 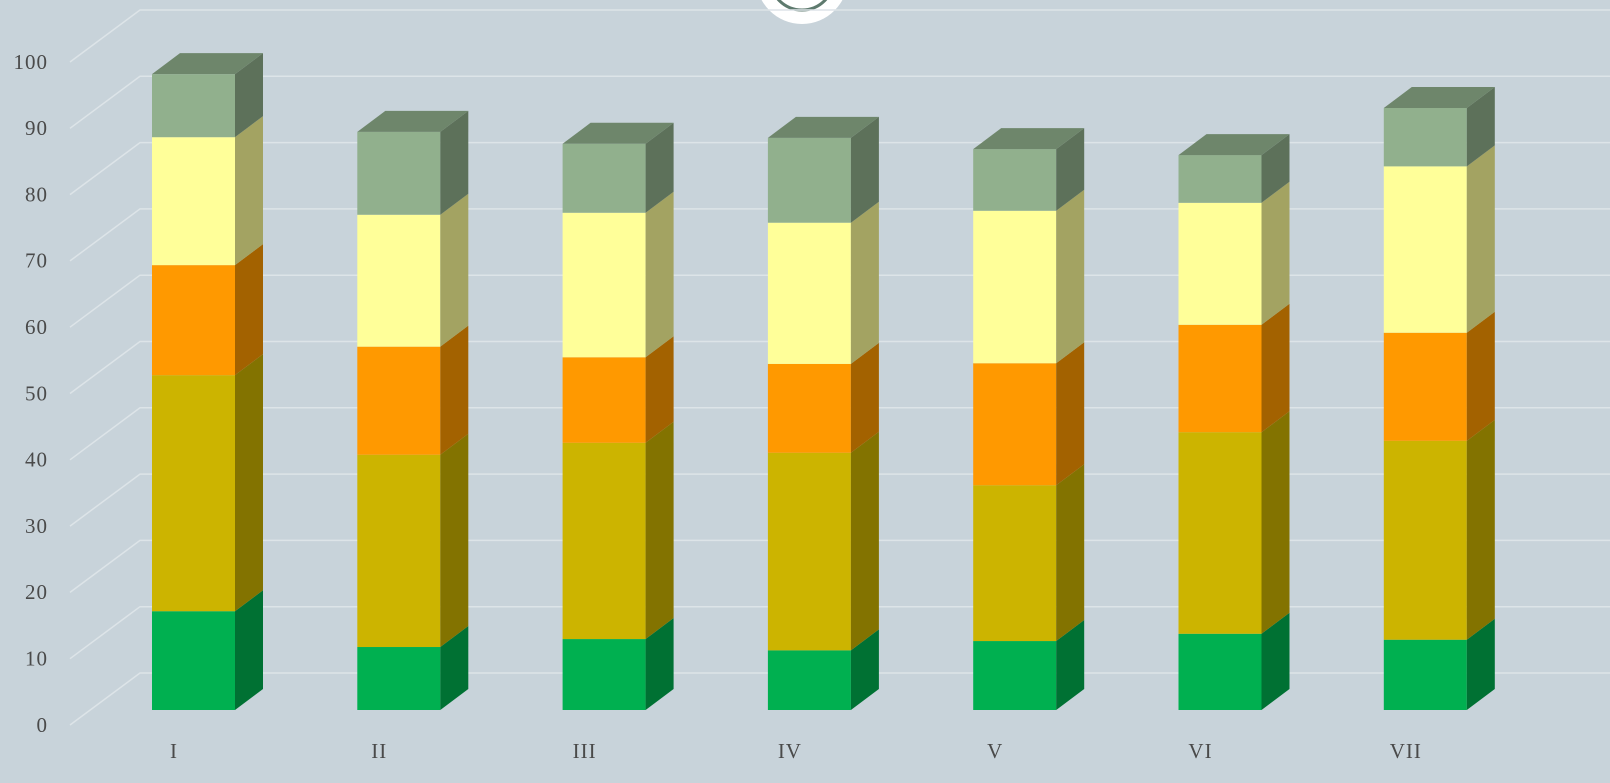 What do you see at coordinates (1200, 751) in the screenshot?
I see `x-tick-label: VI` at bounding box center [1200, 751].